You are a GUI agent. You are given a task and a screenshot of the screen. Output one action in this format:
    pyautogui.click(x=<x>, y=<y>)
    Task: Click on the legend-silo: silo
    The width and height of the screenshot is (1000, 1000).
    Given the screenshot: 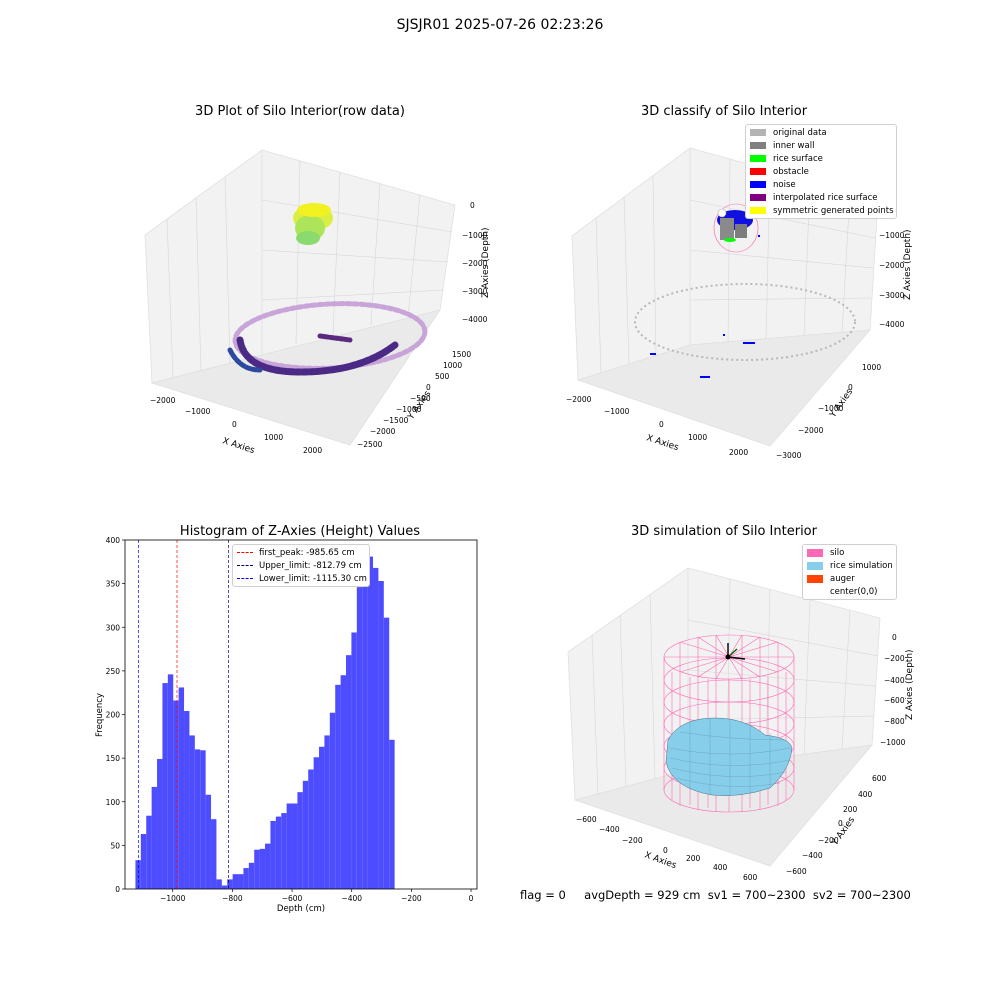 What is the action you would take?
    pyautogui.click(x=849, y=552)
    